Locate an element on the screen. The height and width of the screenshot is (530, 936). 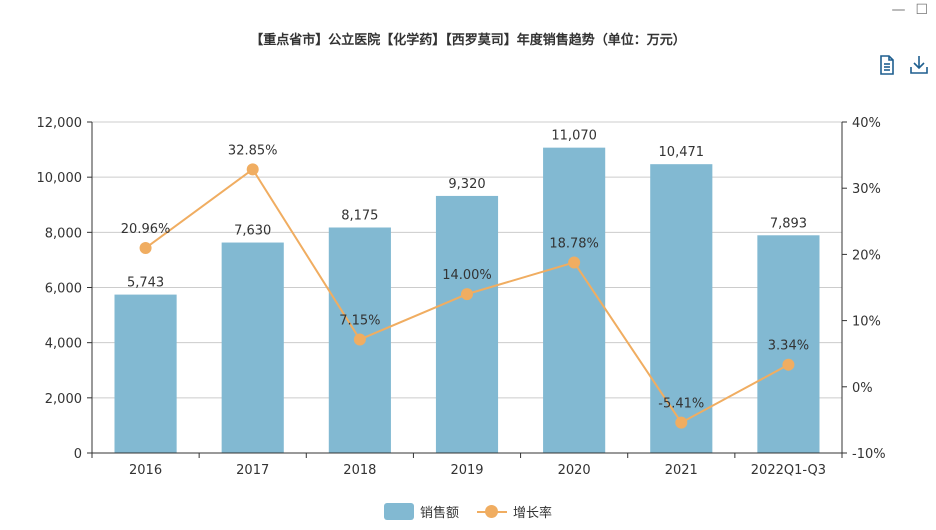
download-icon is located at coordinates (919, 65).